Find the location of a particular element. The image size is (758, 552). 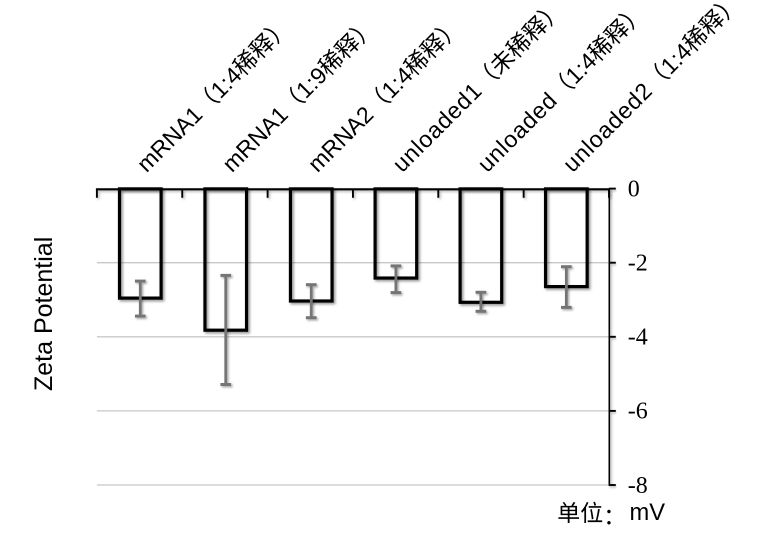

svg-text: mV is located at coordinates (648, 513).